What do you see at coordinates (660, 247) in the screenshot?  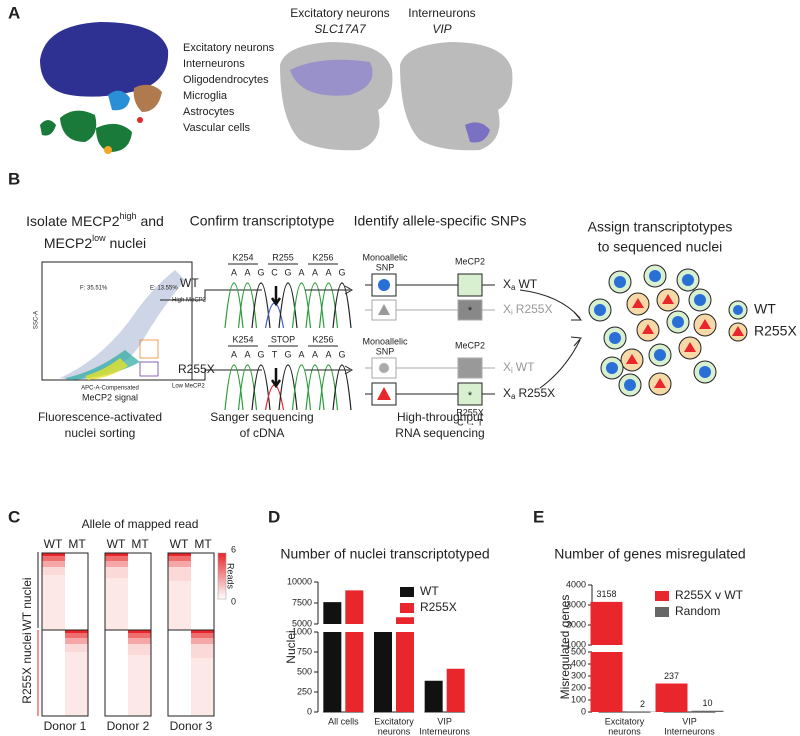 I see `step-heading: to sequenced nuclei` at bounding box center [660, 247].